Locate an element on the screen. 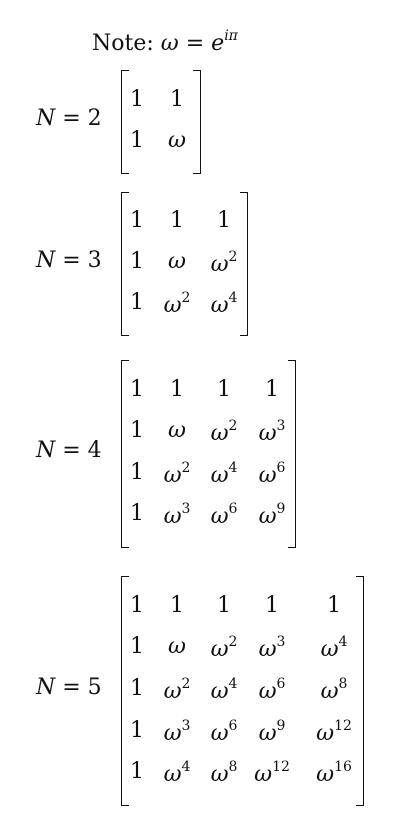 Image resolution: width=415 pixels, height=824 pixels. omega-definition-note: Note: ω = eiπ is located at coordinates (165, 42).